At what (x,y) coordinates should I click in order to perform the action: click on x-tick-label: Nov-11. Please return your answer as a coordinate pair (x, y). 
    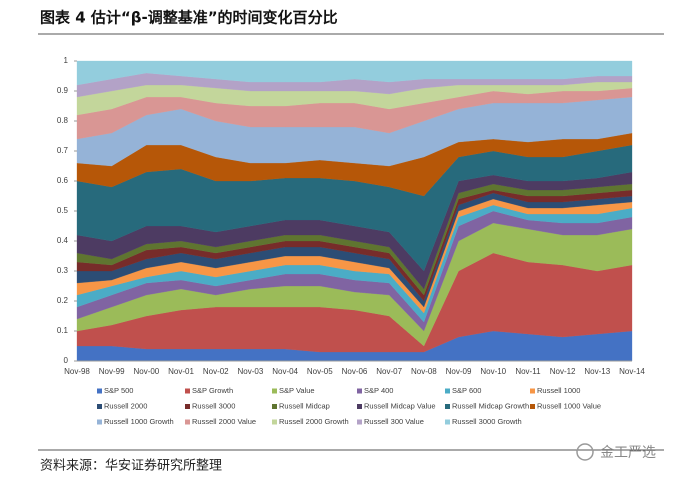
    Looking at the image, I should click on (528, 371).